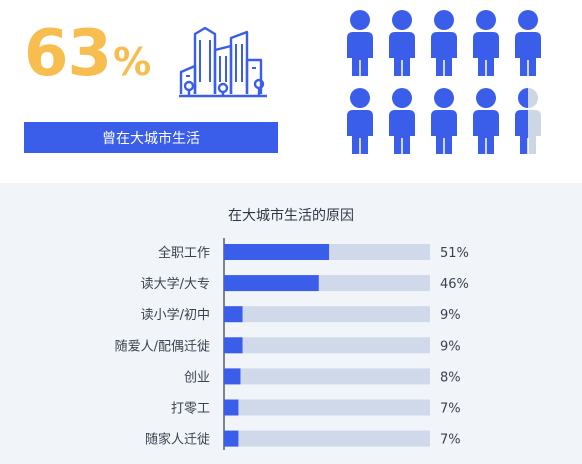 The image size is (582, 464). I want to click on category-label: 打零工, so click(190, 409).